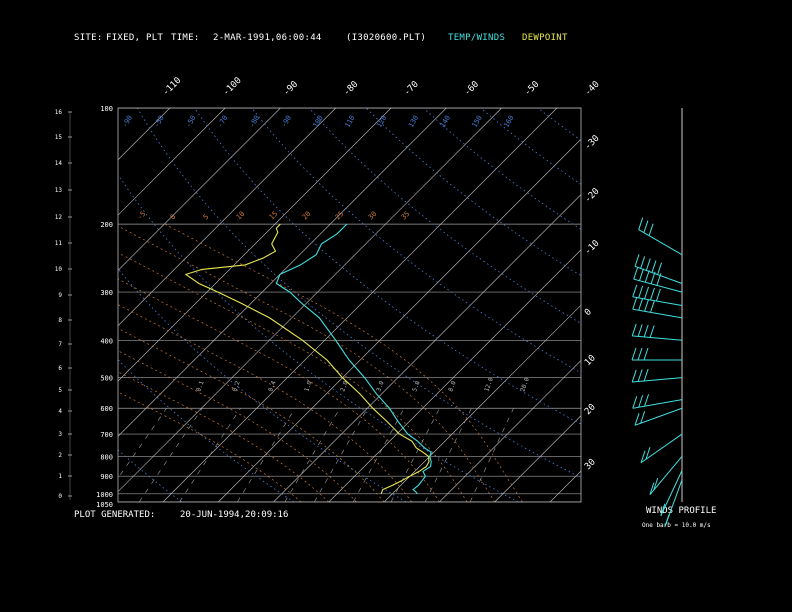 This screenshot has width=792, height=612. What do you see at coordinates (349, 121) in the screenshot?
I see `theta-label: 110` at bounding box center [349, 121].